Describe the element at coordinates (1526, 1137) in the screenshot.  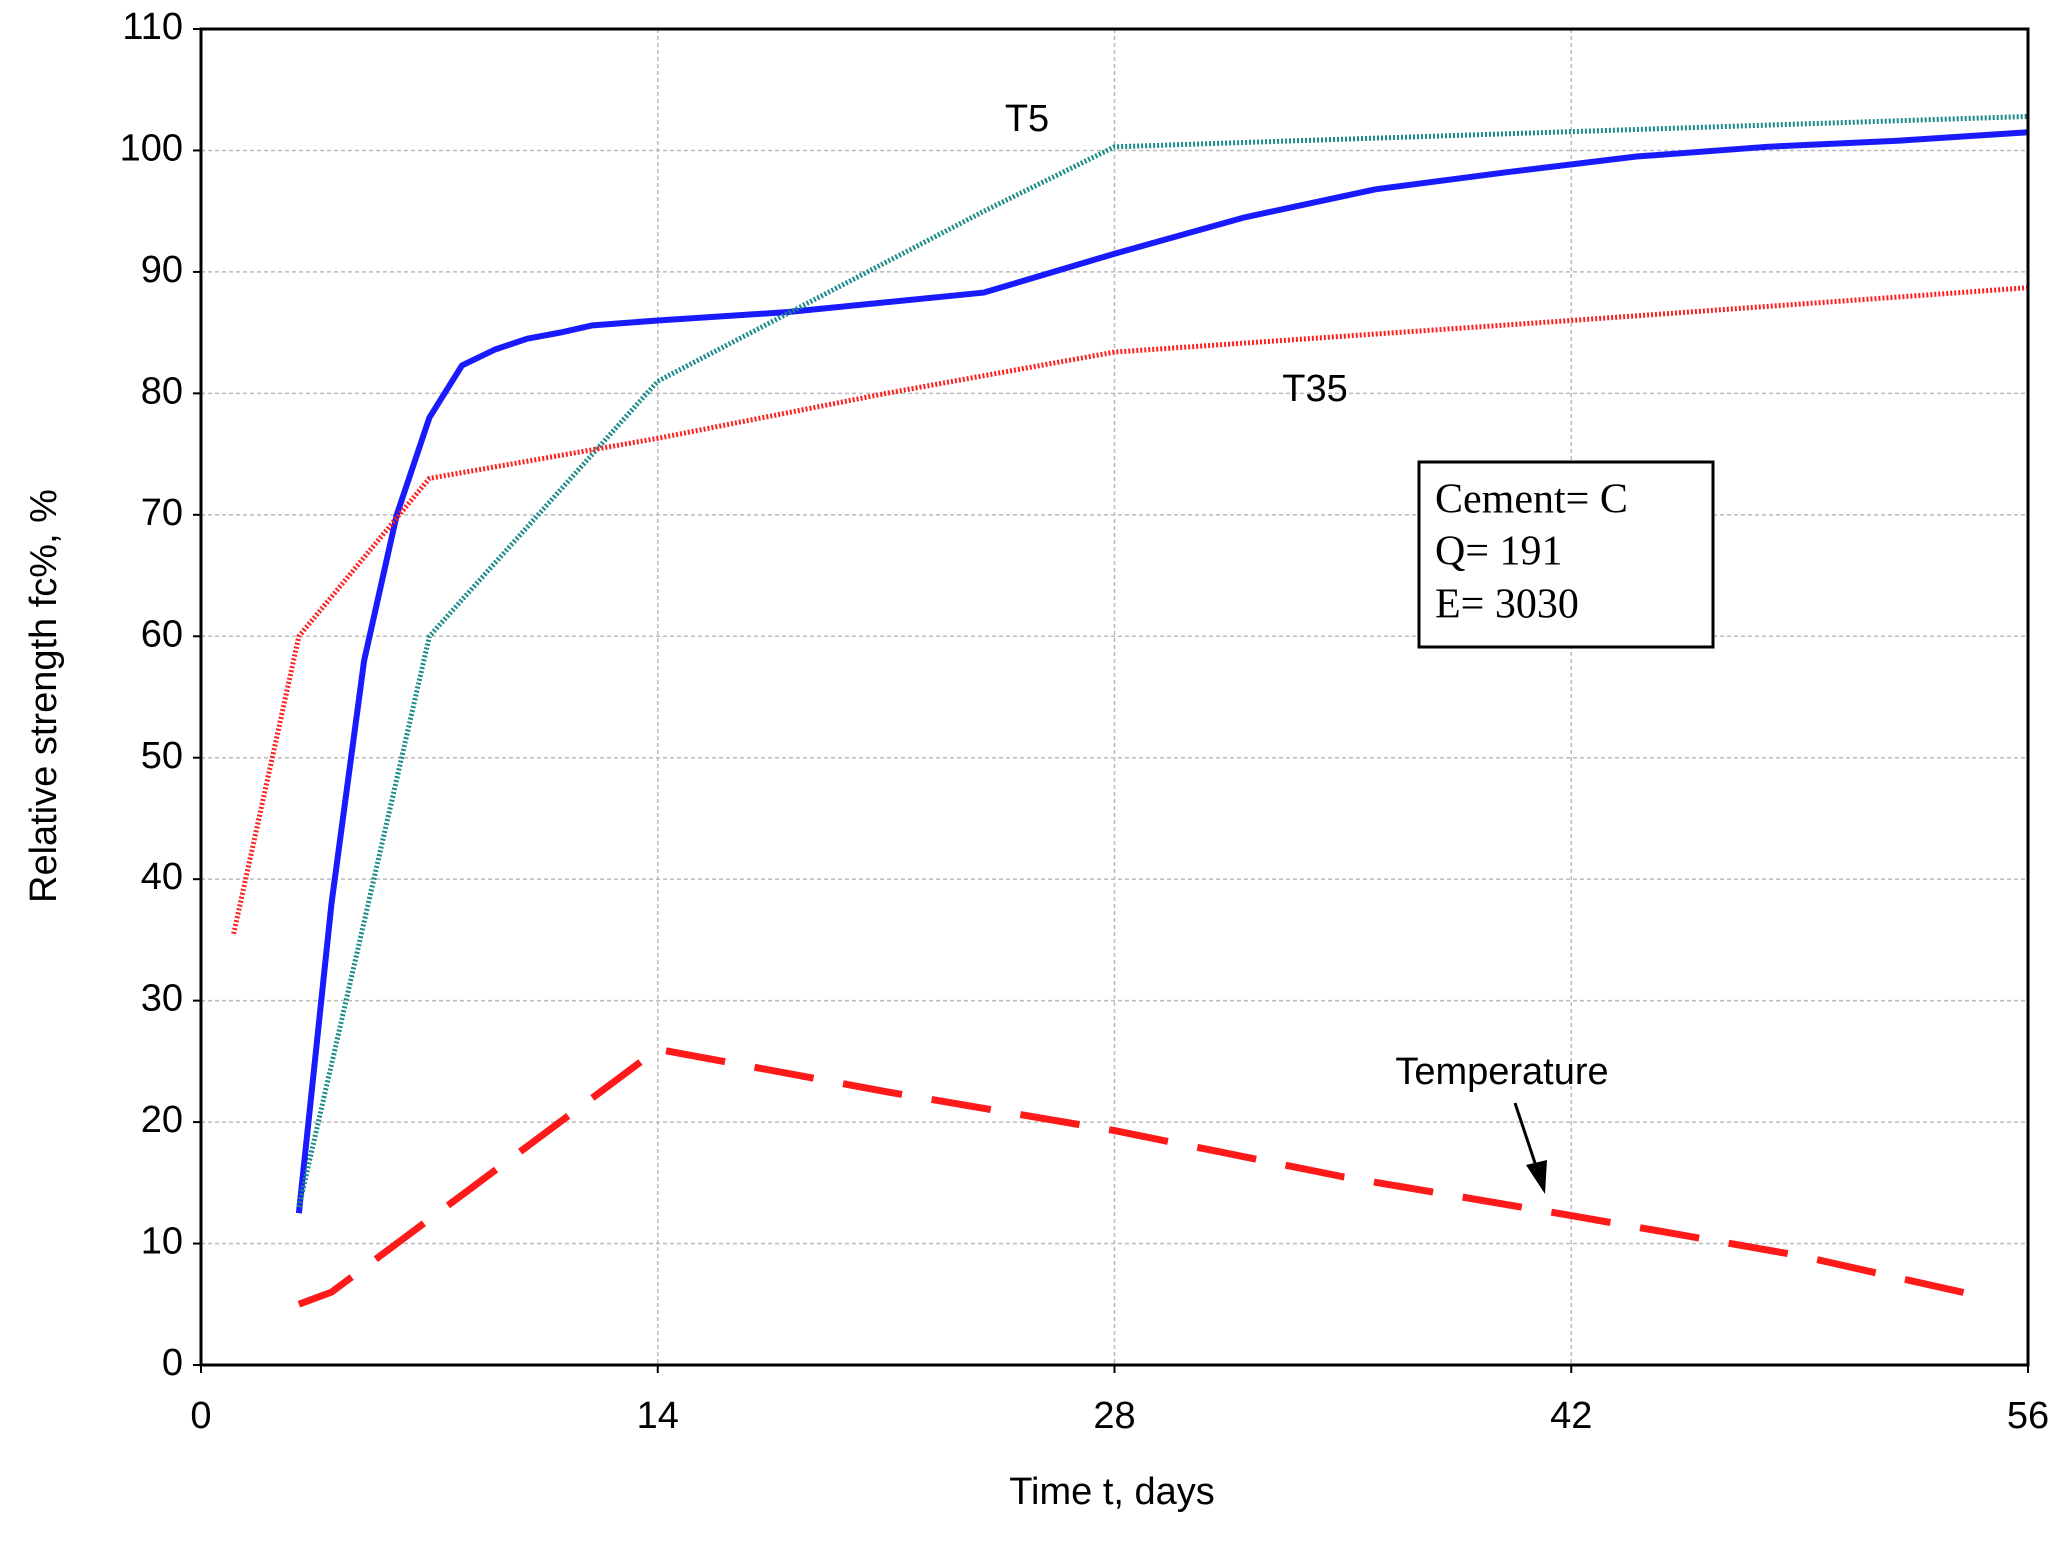
I see `arrow-shaft` at that location.